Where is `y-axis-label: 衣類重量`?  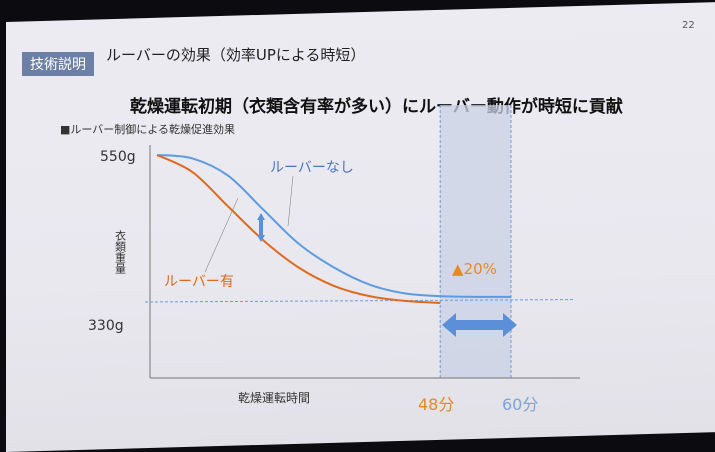
y-axis-label: 衣類重量 is located at coordinates (120, 251).